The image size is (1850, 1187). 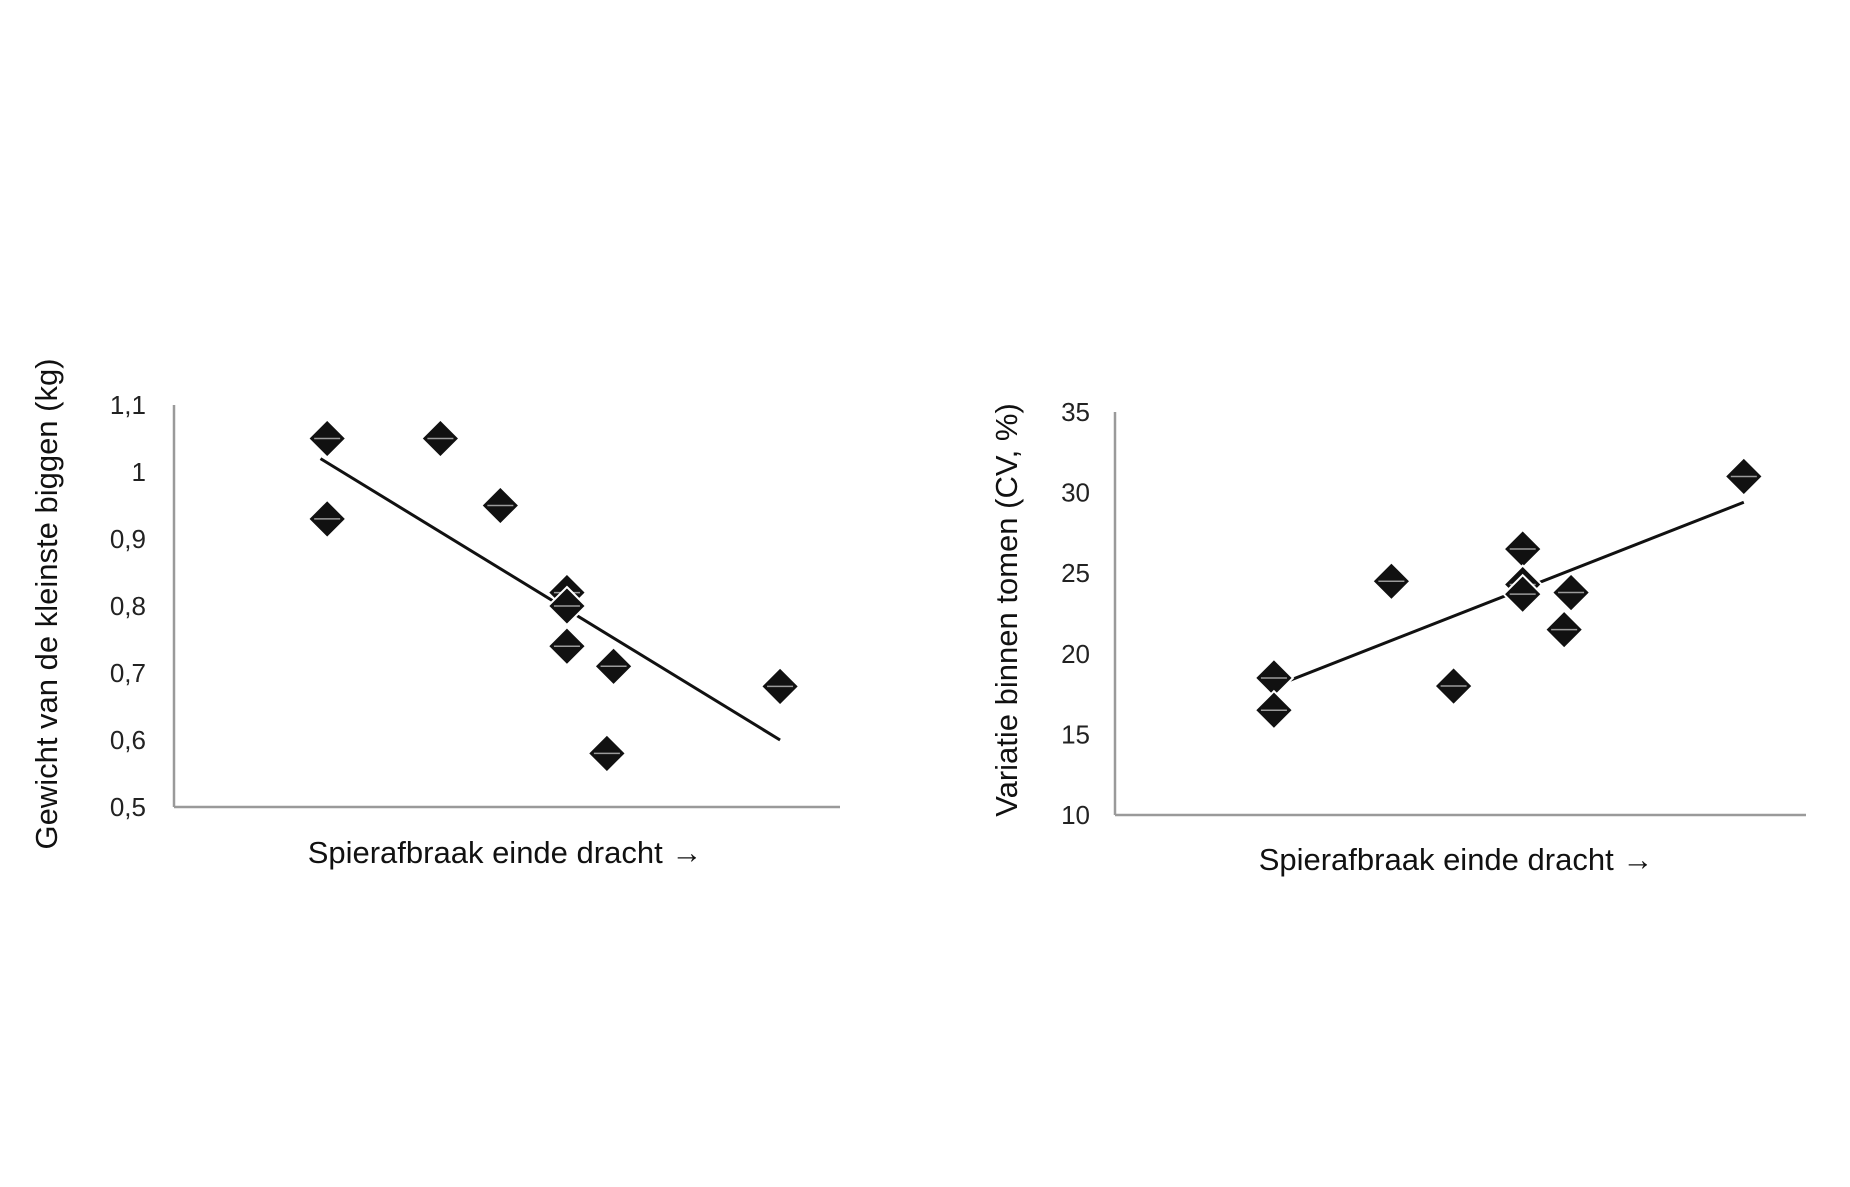 What do you see at coordinates (1075, 613) in the screenshot?
I see `y-tick-labels: 10 15 20 25 30 35` at bounding box center [1075, 613].